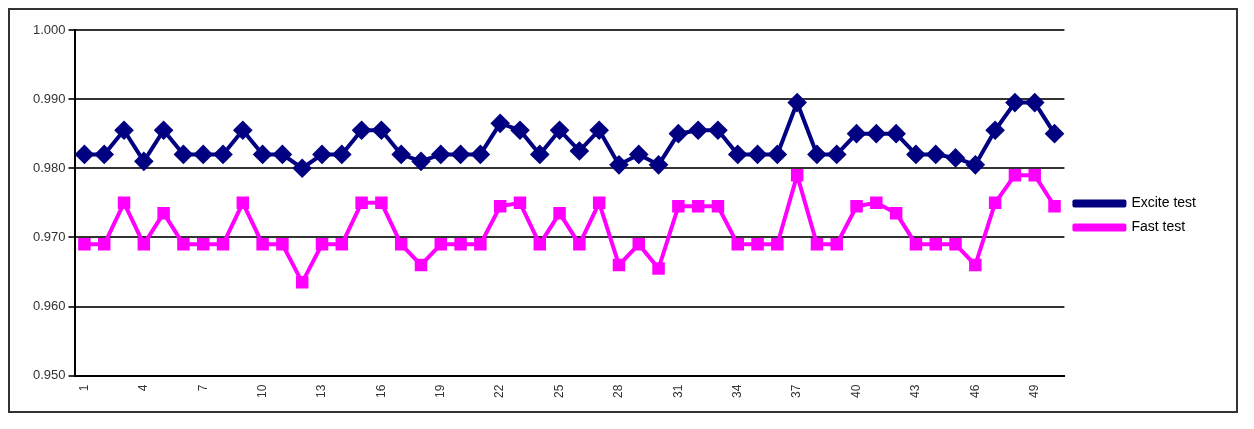 The width and height of the screenshot is (1254, 429). I want to click on x-tick-label: 22, so click(499, 391).